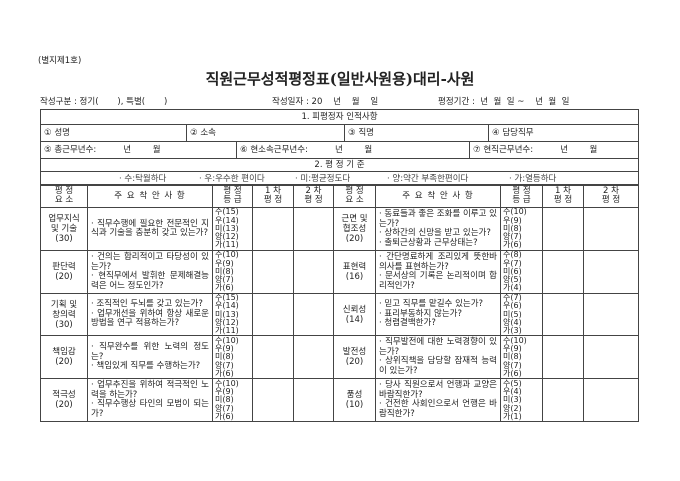  What do you see at coordinates (533, 178) in the screenshot?
I see `criteria-ga: · 가:열등하다` at bounding box center [533, 178].